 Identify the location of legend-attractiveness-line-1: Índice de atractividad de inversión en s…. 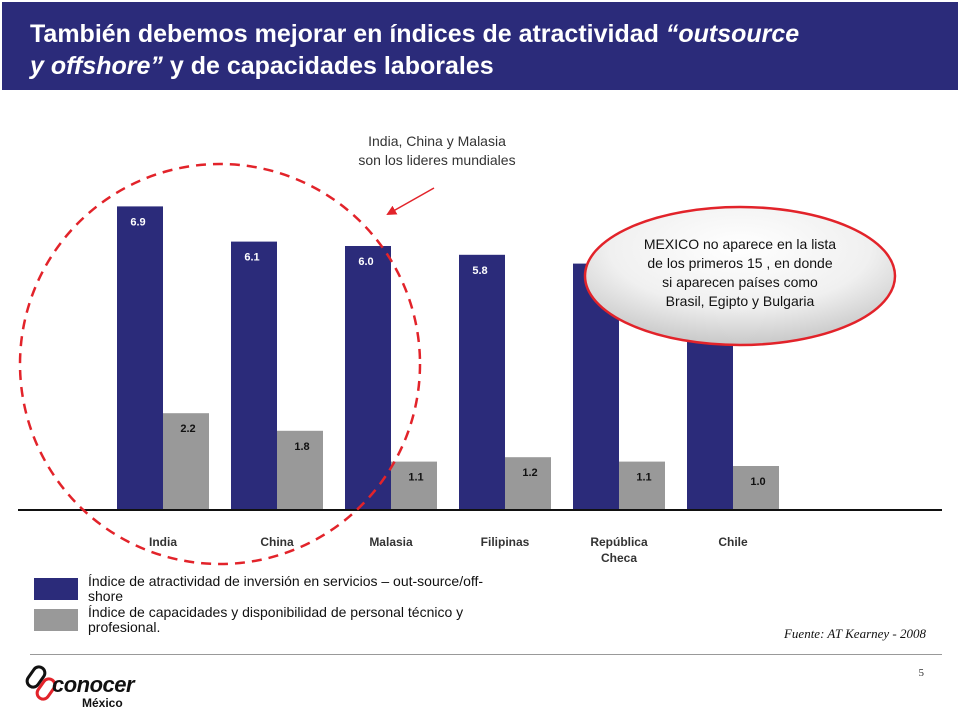
(286, 581).